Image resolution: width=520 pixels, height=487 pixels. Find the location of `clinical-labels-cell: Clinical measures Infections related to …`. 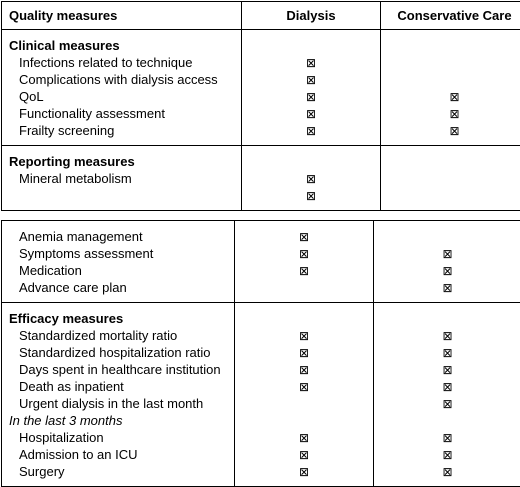

clinical-labels-cell: Clinical measures Infections related to … is located at coordinates (121, 87).